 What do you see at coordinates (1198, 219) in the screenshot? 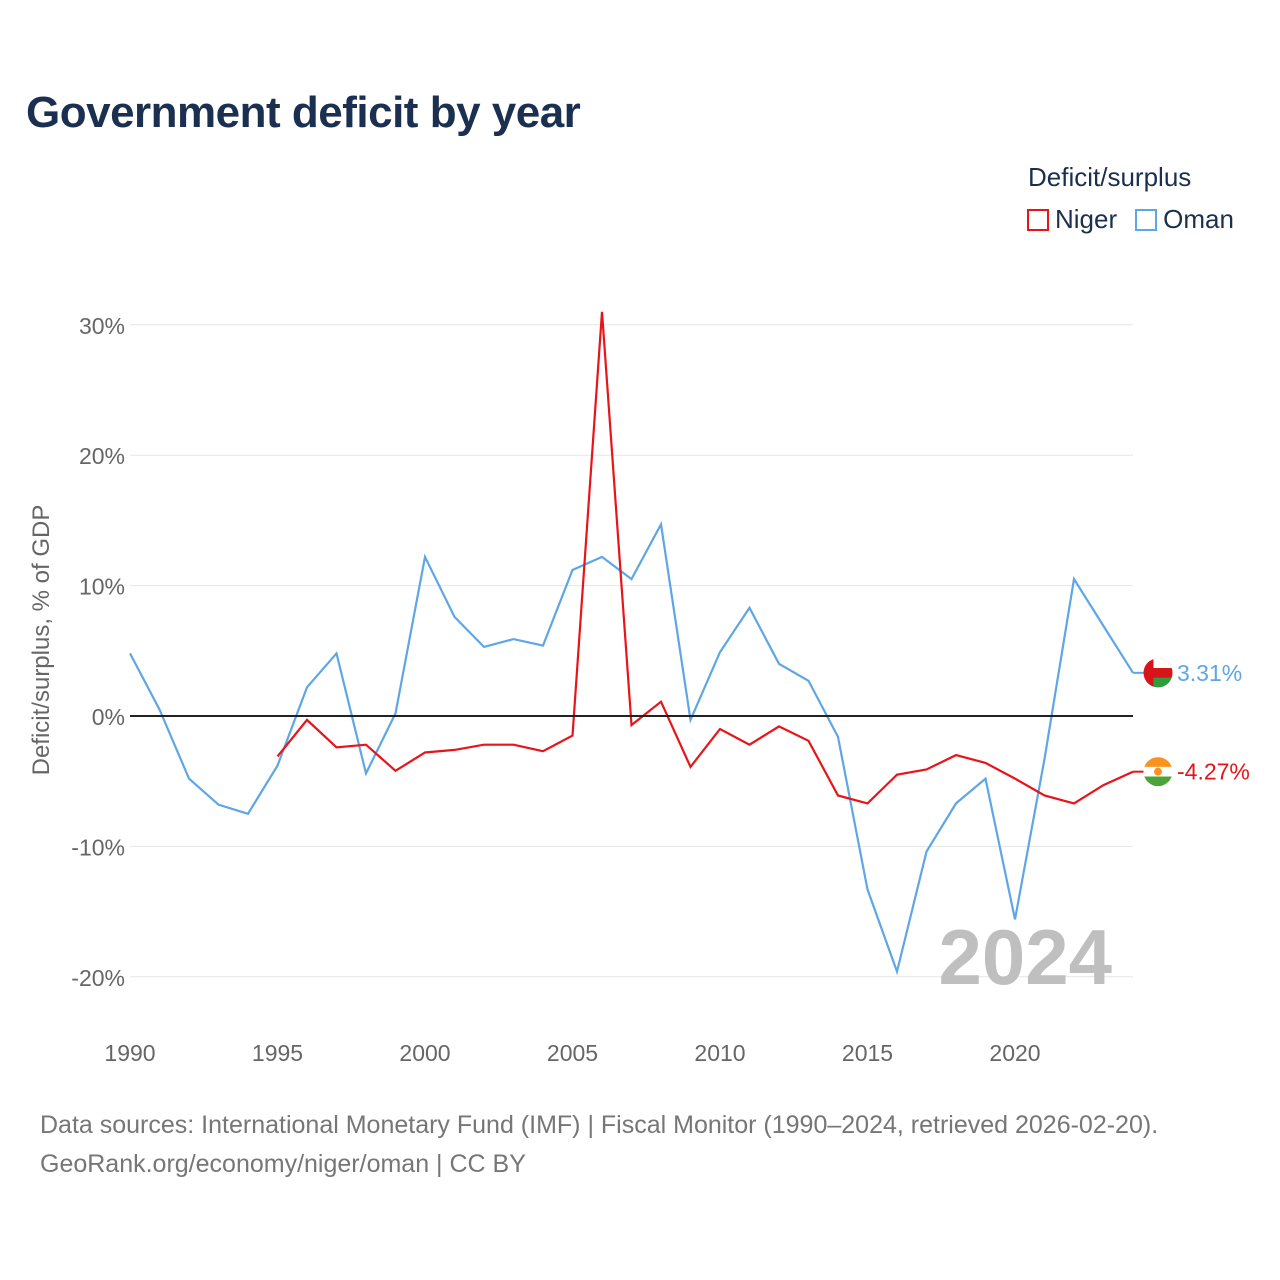
I see `legend-label-oman: Oman` at bounding box center [1198, 219].